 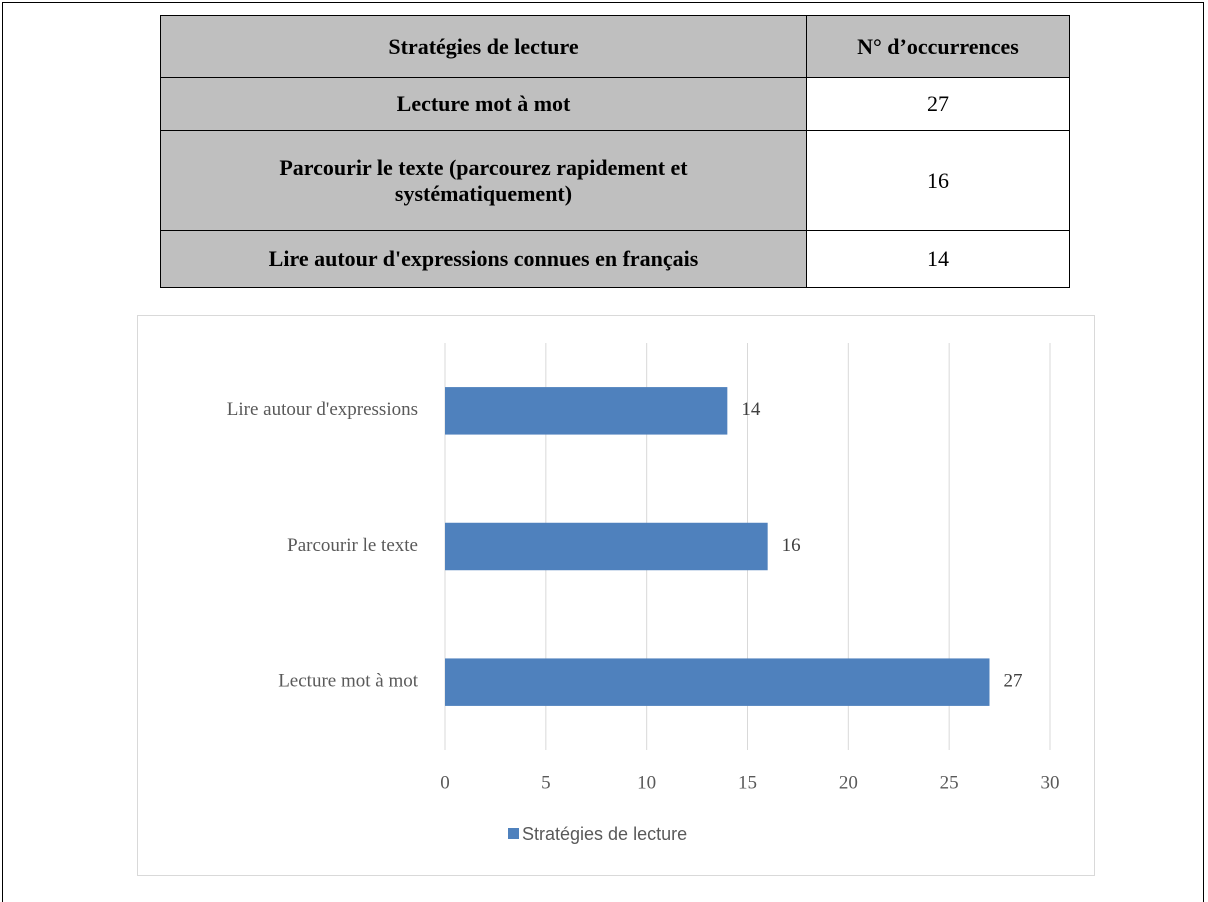 What do you see at coordinates (848, 782) in the screenshot?
I see `x-tick-label: 20` at bounding box center [848, 782].